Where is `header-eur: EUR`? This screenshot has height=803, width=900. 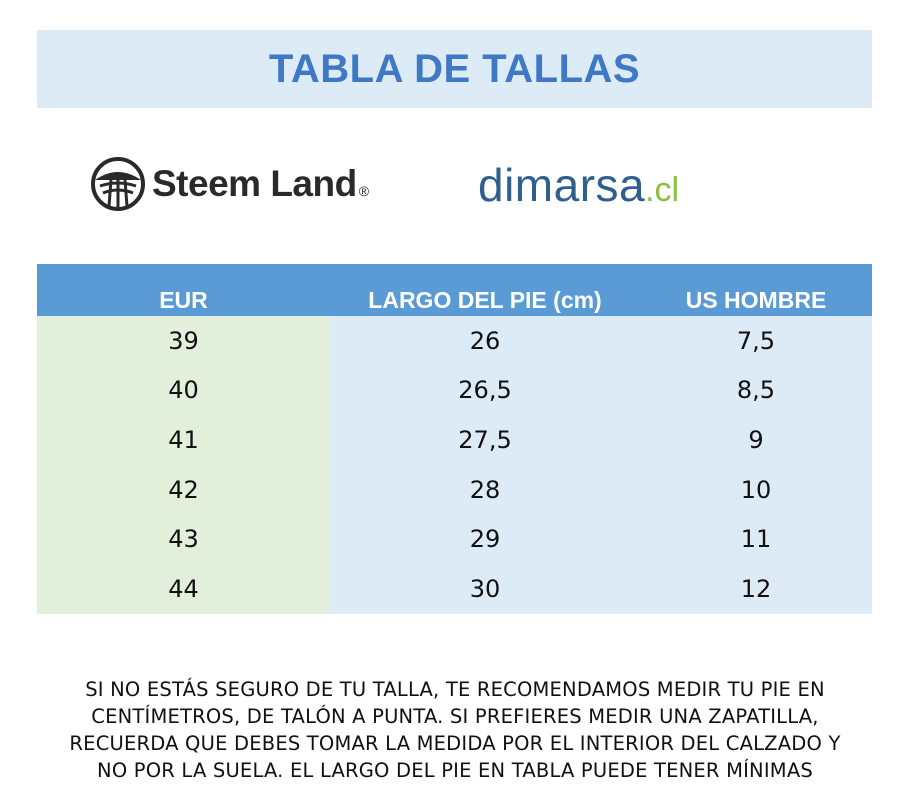
header-eur: EUR is located at coordinates (183, 290).